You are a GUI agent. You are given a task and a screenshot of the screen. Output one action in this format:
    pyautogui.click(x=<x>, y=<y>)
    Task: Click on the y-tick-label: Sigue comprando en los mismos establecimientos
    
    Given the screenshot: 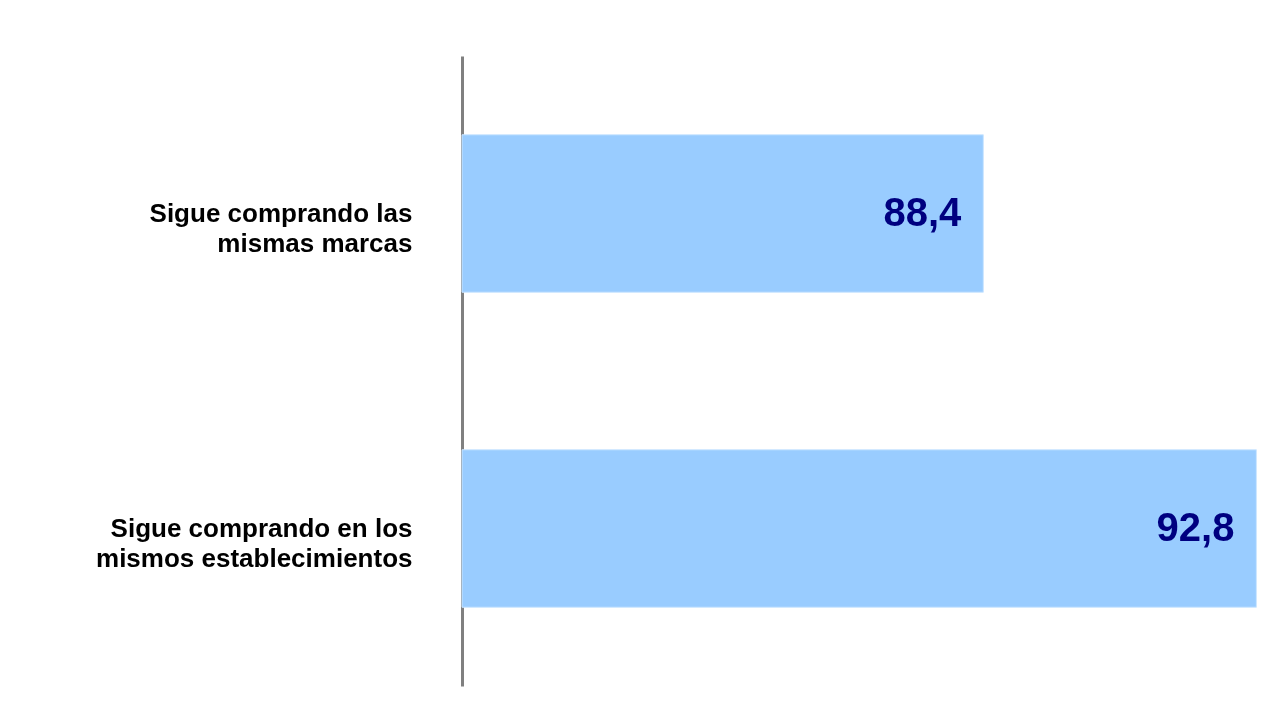 What is the action you would take?
    pyautogui.click(x=254, y=542)
    